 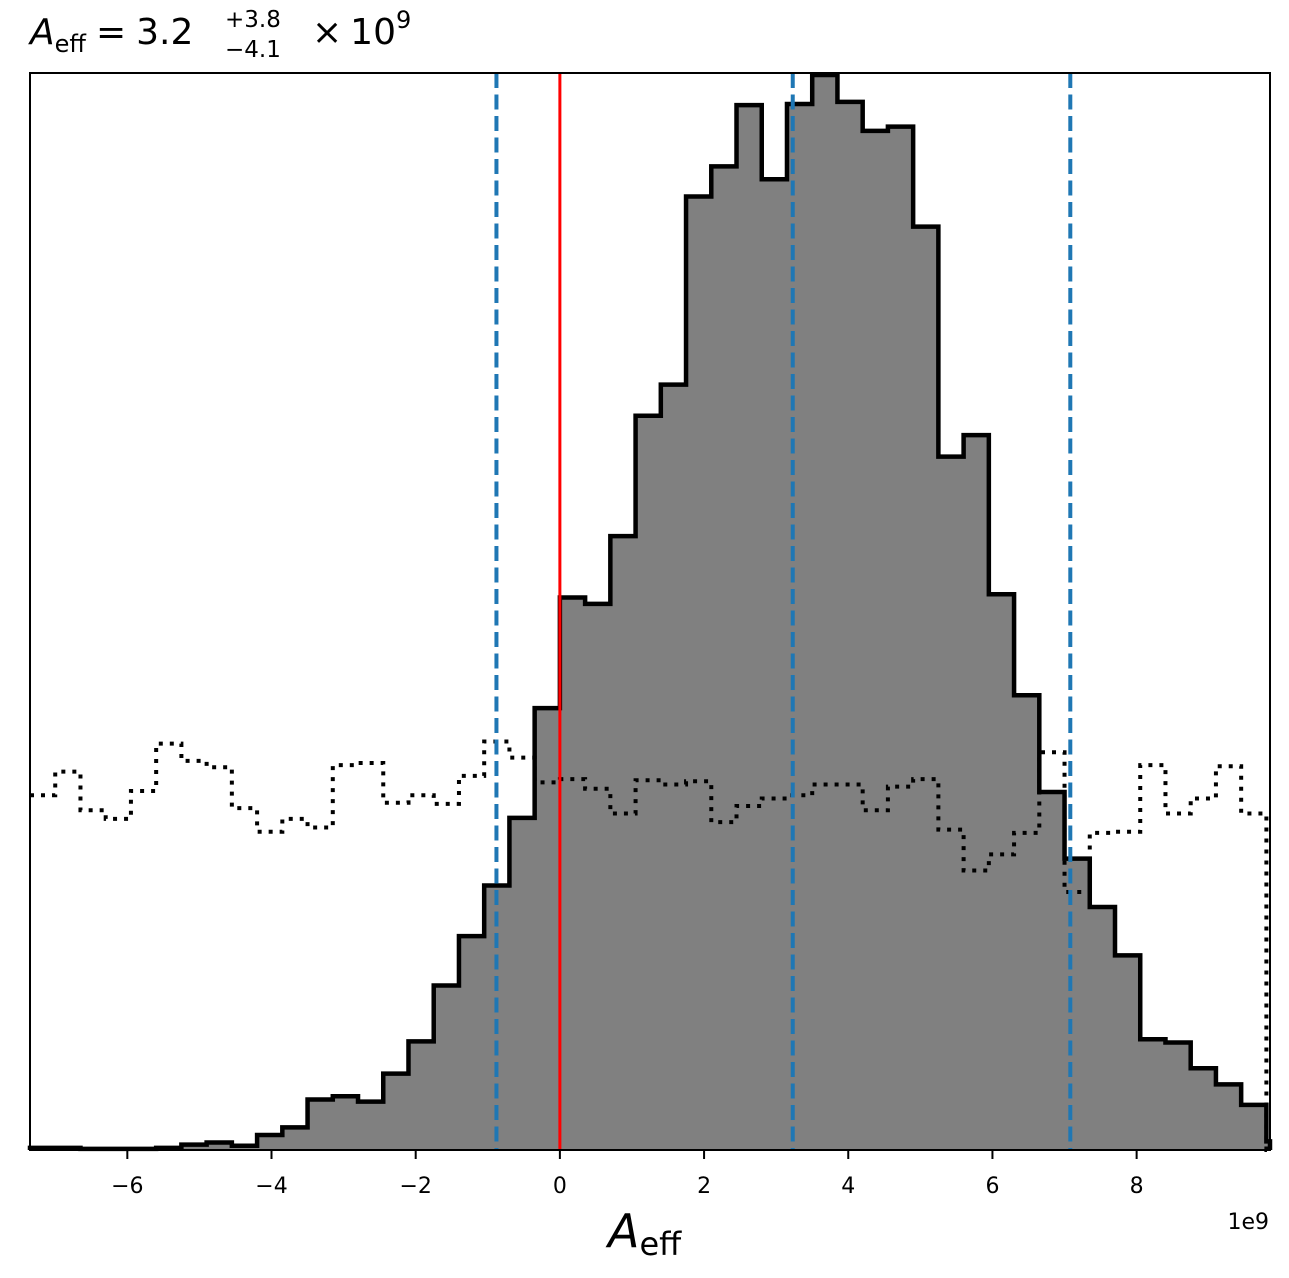 What do you see at coordinates (127, 1186) in the screenshot?
I see `x-tick-label: −6` at bounding box center [127, 1186].